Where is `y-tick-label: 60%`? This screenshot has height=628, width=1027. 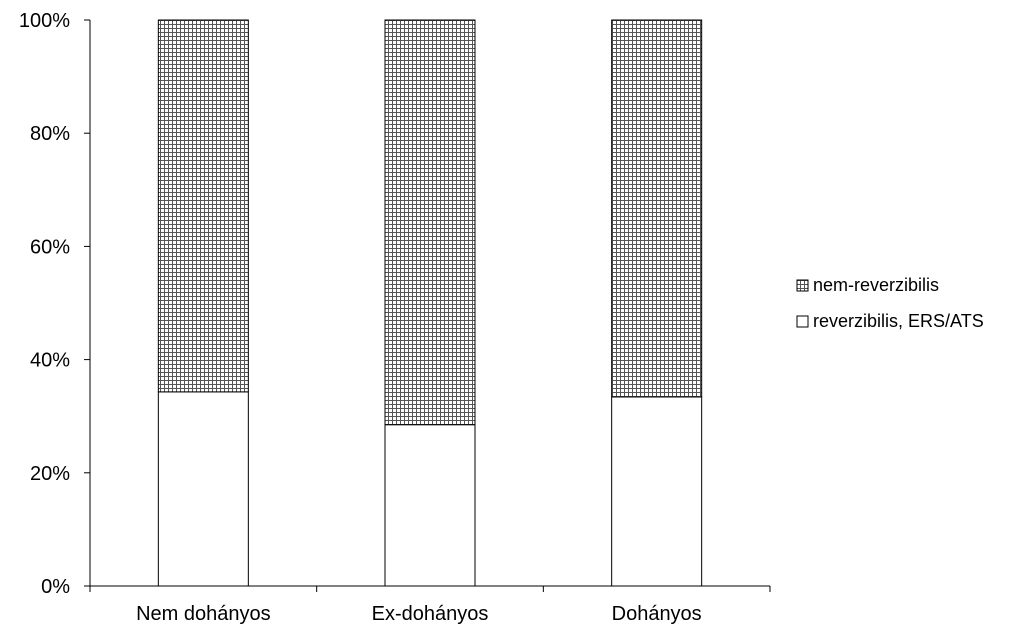
y-tick-label: 60% is located at coordinates (50, 247).